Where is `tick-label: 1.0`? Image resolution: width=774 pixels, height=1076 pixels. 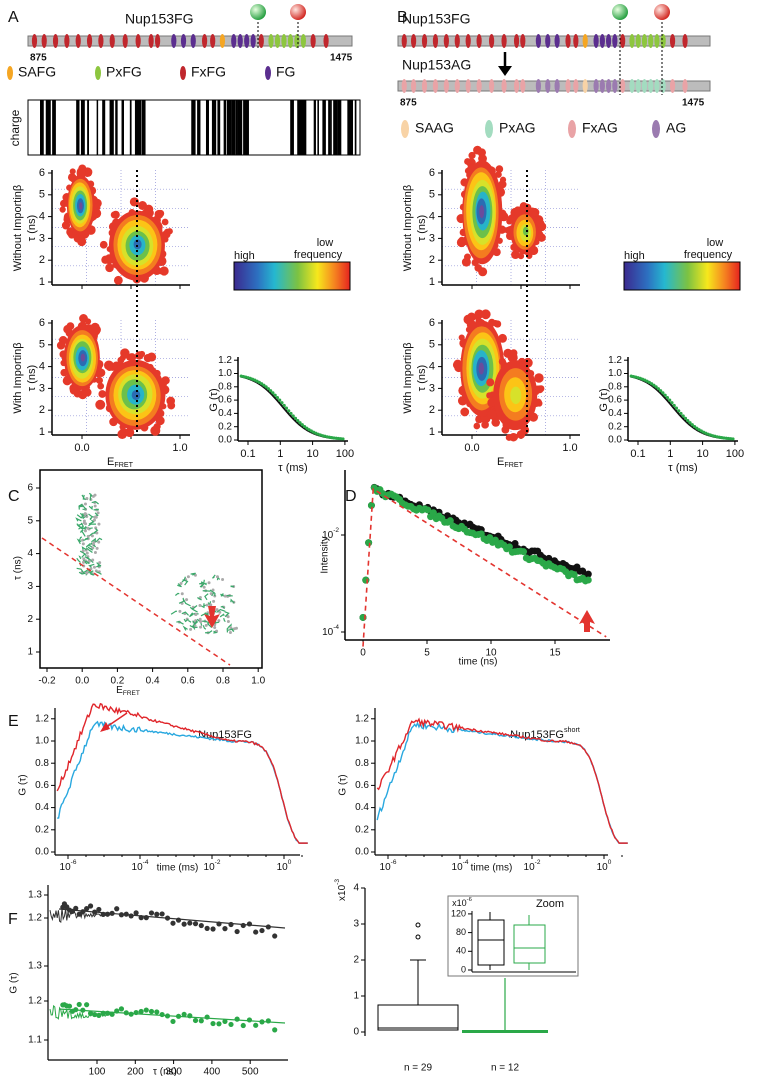
tick-label: 1.0 is located at coordinates (42, 741).